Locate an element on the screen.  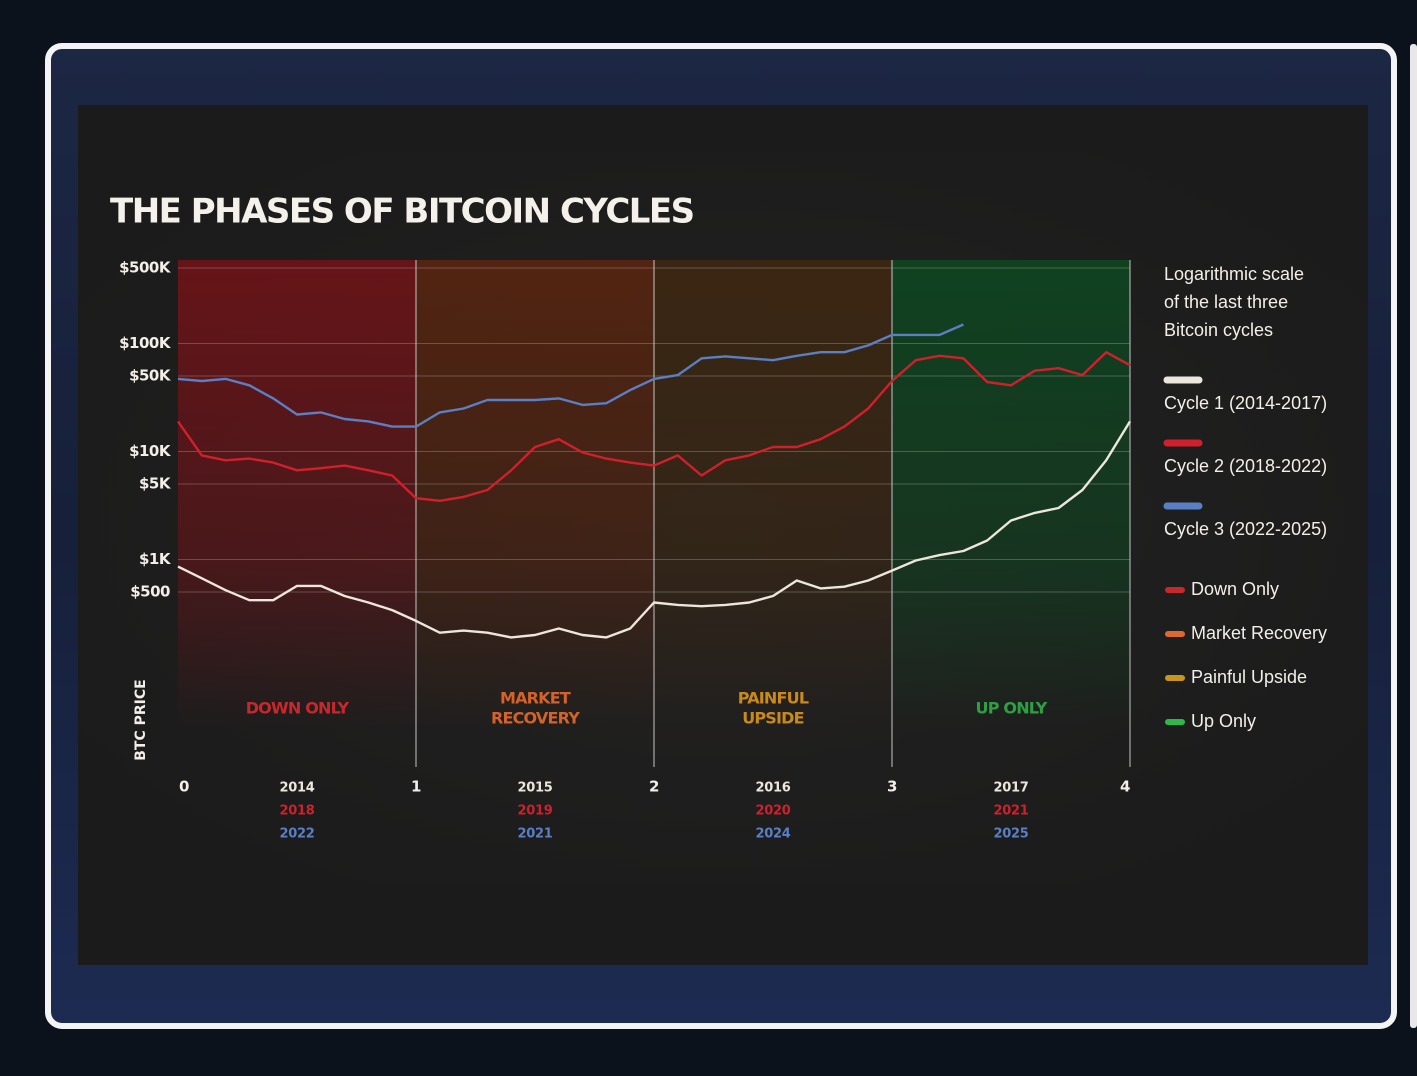
year-label: 2025 is located at coordinates (1011, 834).